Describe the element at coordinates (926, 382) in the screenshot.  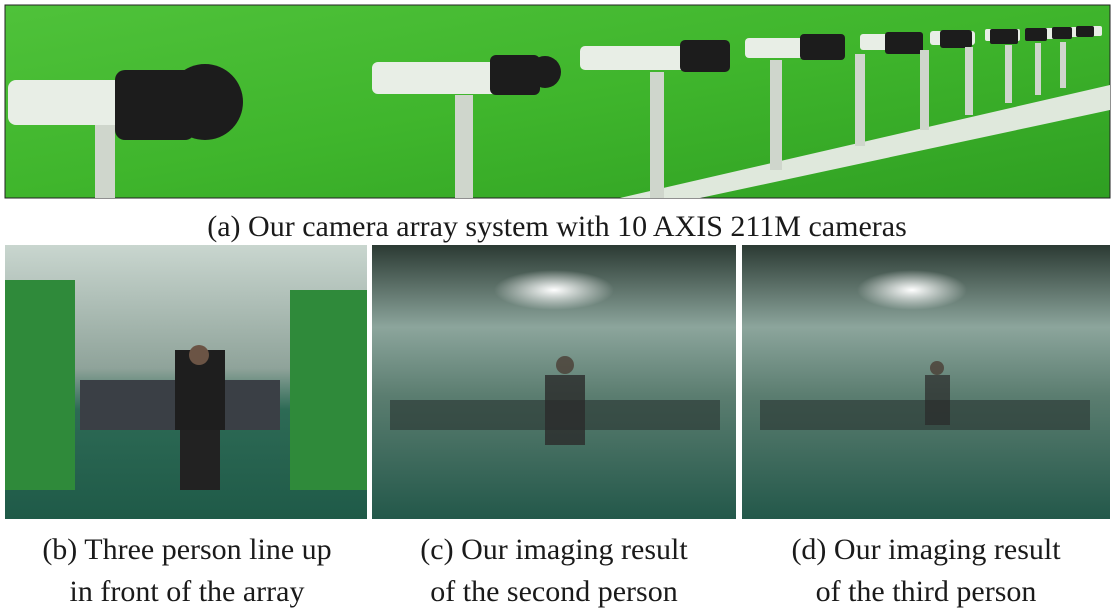
I see `photo-d` at that location.